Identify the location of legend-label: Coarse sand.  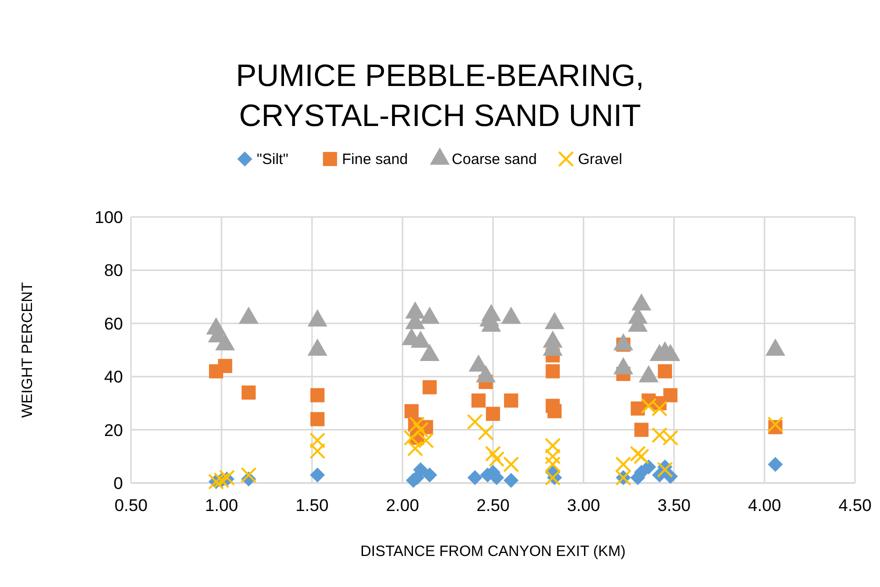
(494, 159).